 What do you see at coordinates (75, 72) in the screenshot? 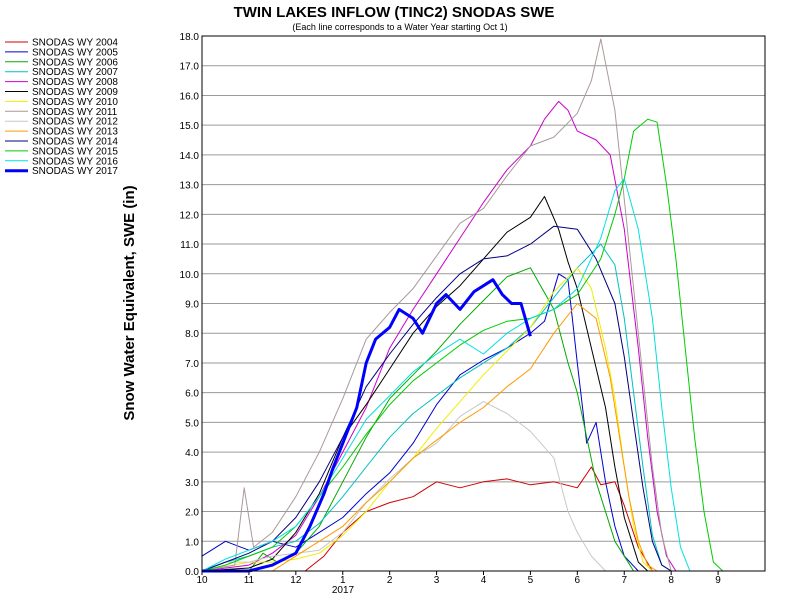
I see `legend-label: SNODAS WY 2007` at bounding box center [75, 72].